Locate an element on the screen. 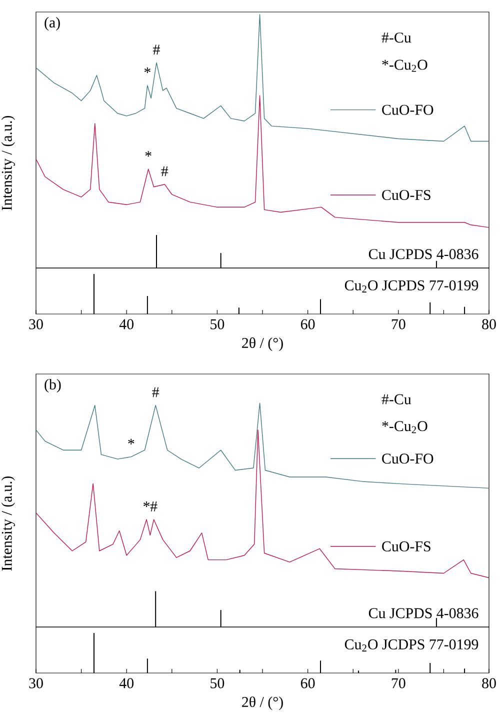  chart-title: (a) is located at coordinates (52, 24).